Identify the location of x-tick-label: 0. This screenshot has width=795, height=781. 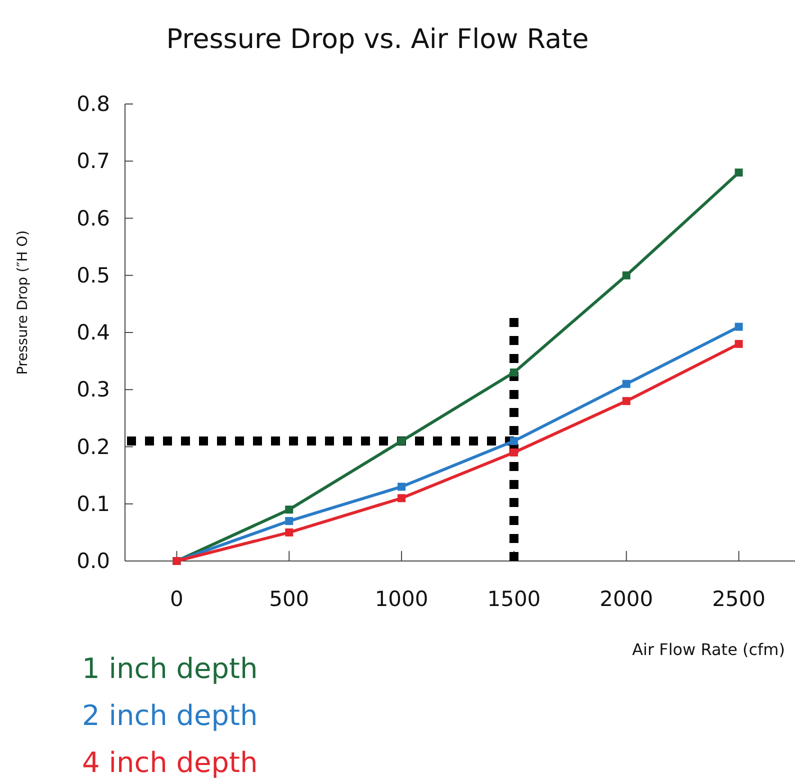
(177, 599).